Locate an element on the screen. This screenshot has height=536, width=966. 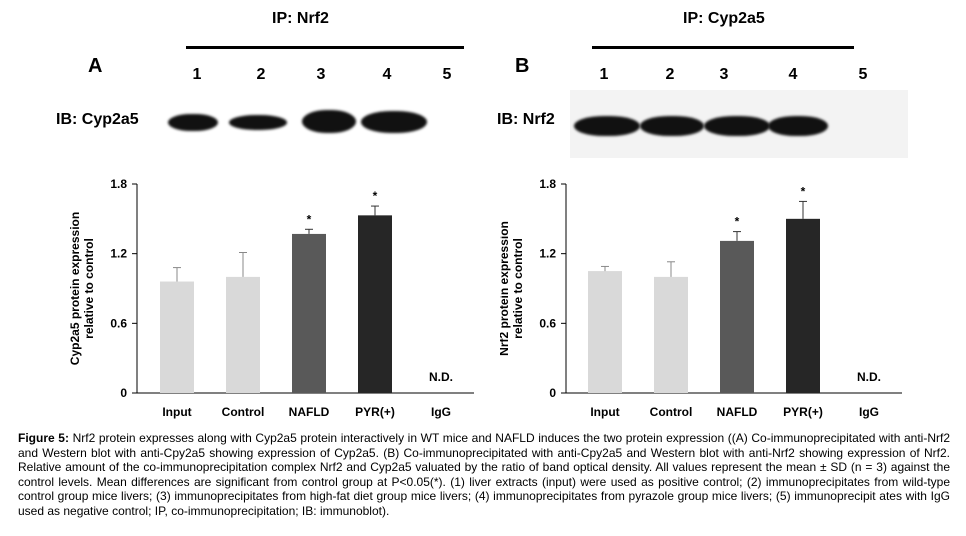
panel-b-blot is located at coordinates (739, 124).